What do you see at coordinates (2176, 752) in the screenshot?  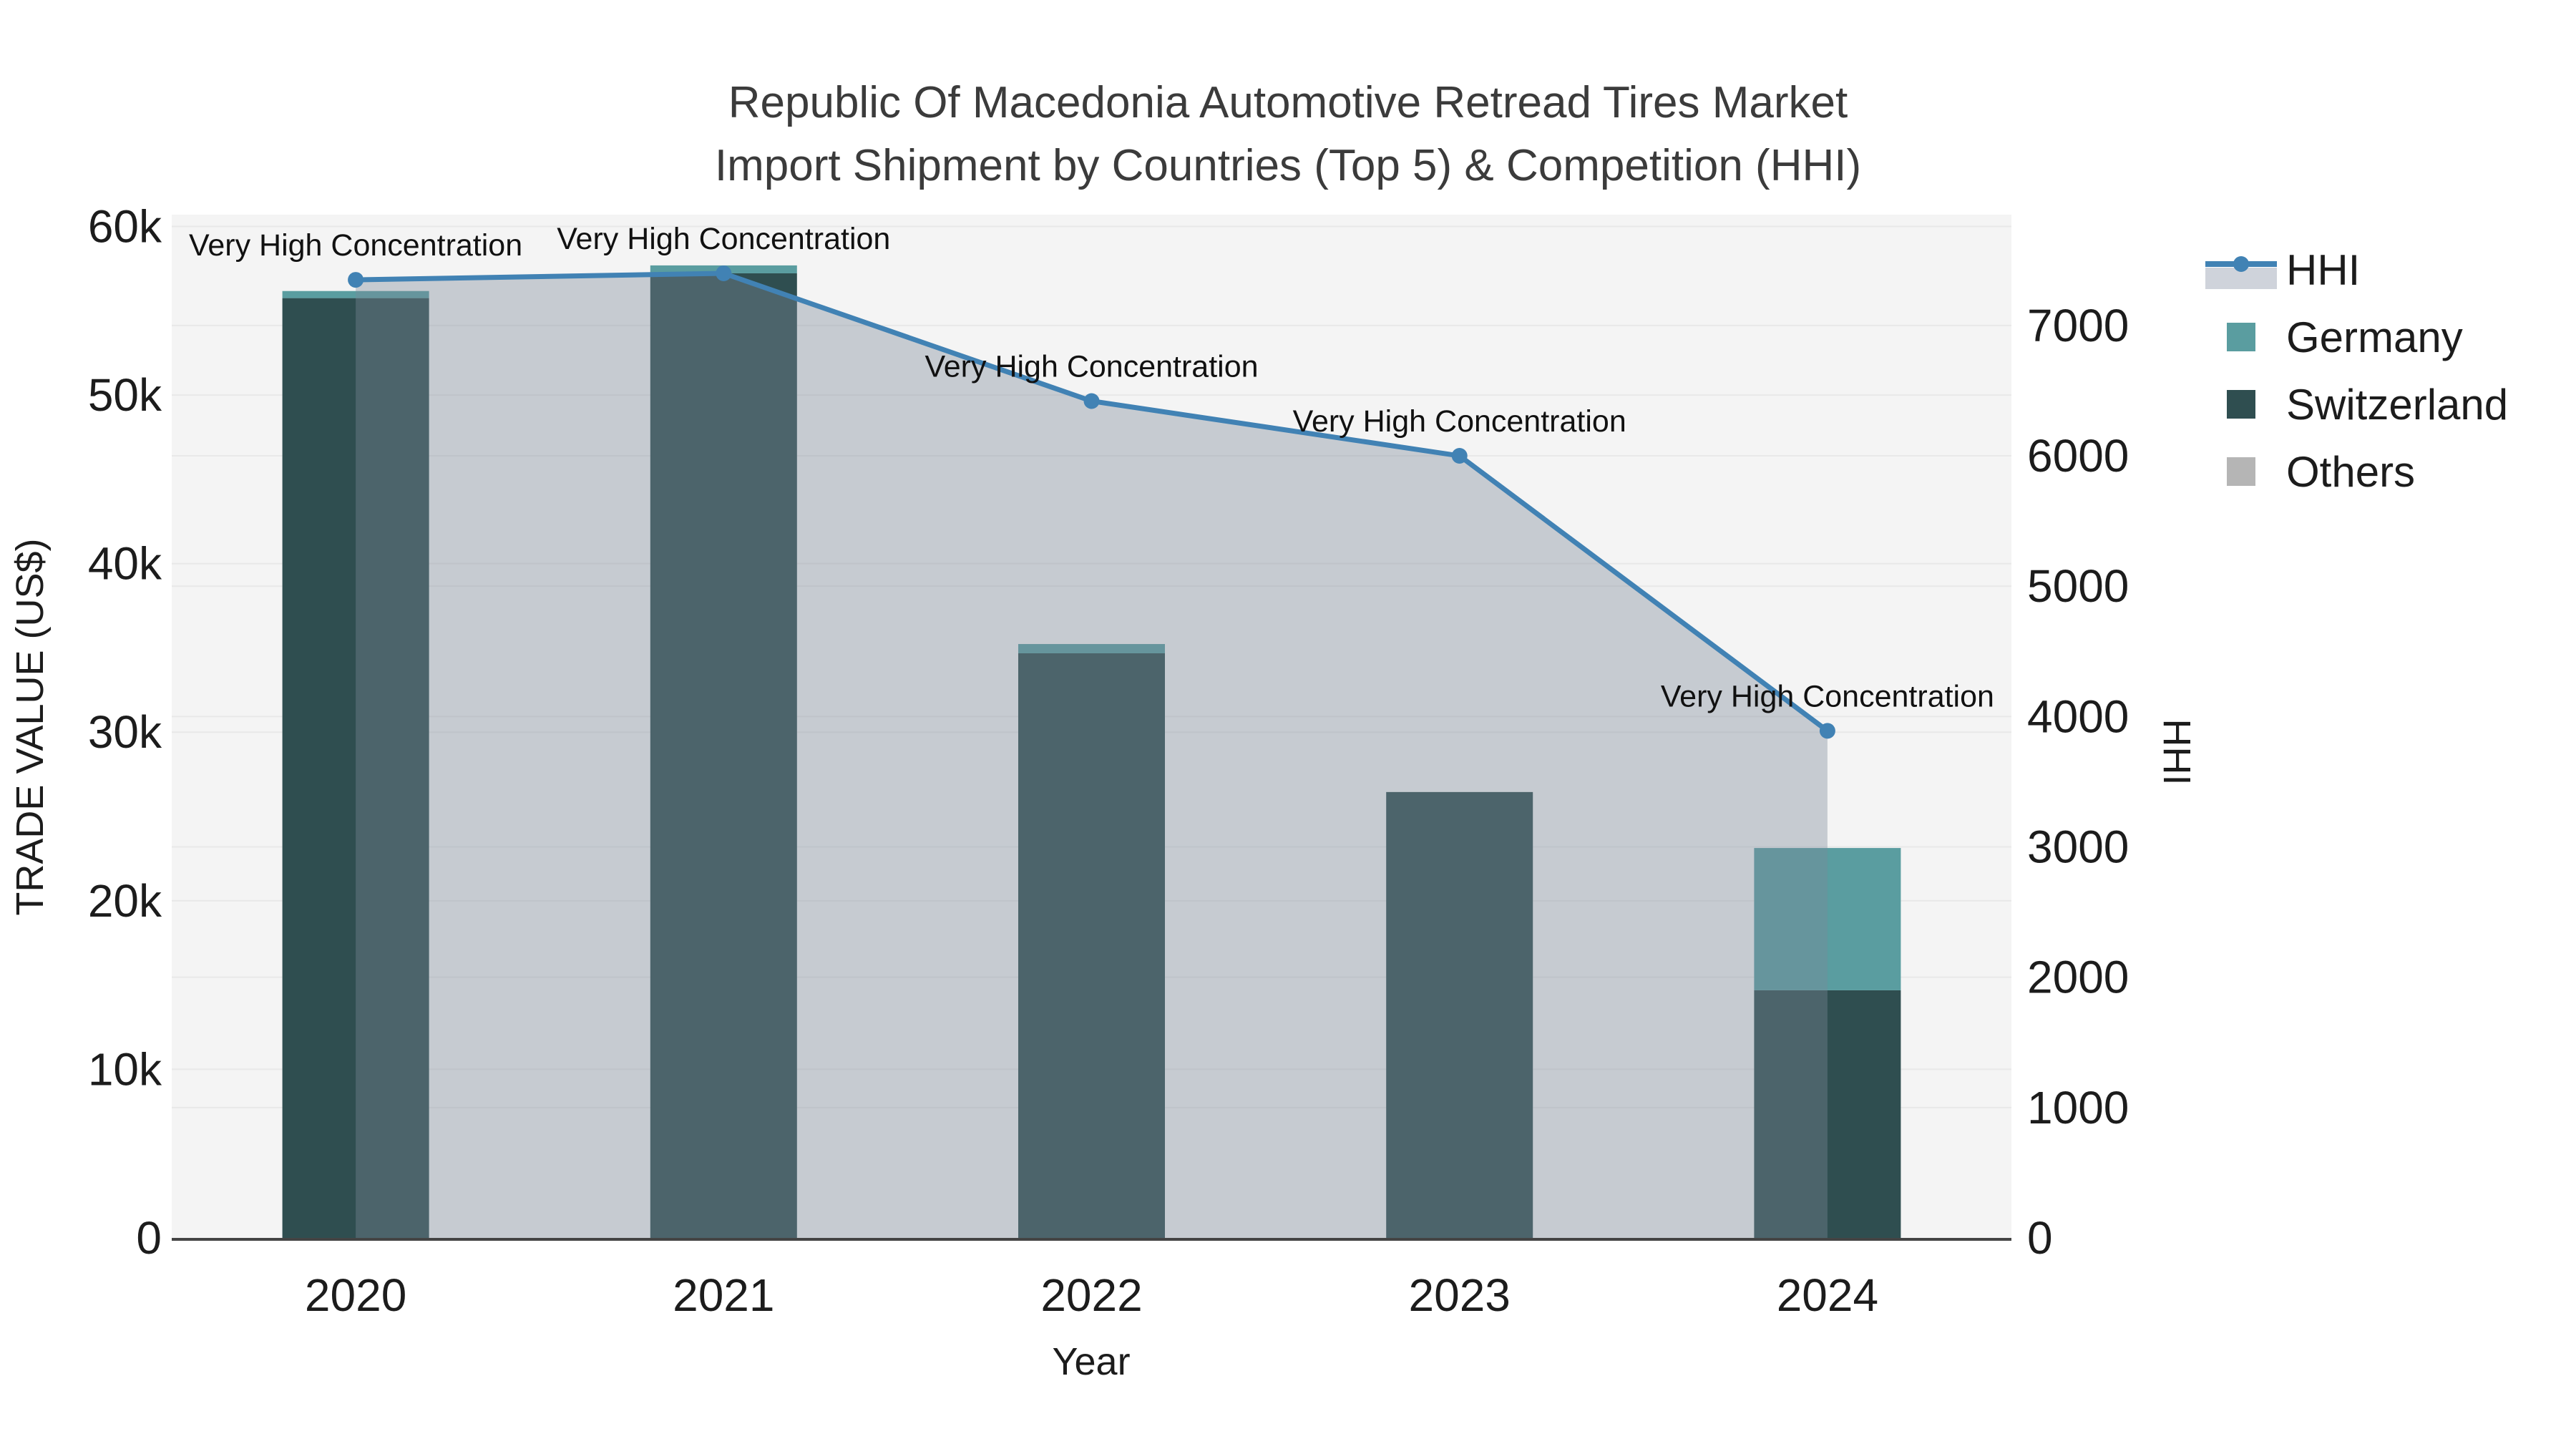 I see `y-axis-right-title: HHI` at bounding box center [2176, 752].